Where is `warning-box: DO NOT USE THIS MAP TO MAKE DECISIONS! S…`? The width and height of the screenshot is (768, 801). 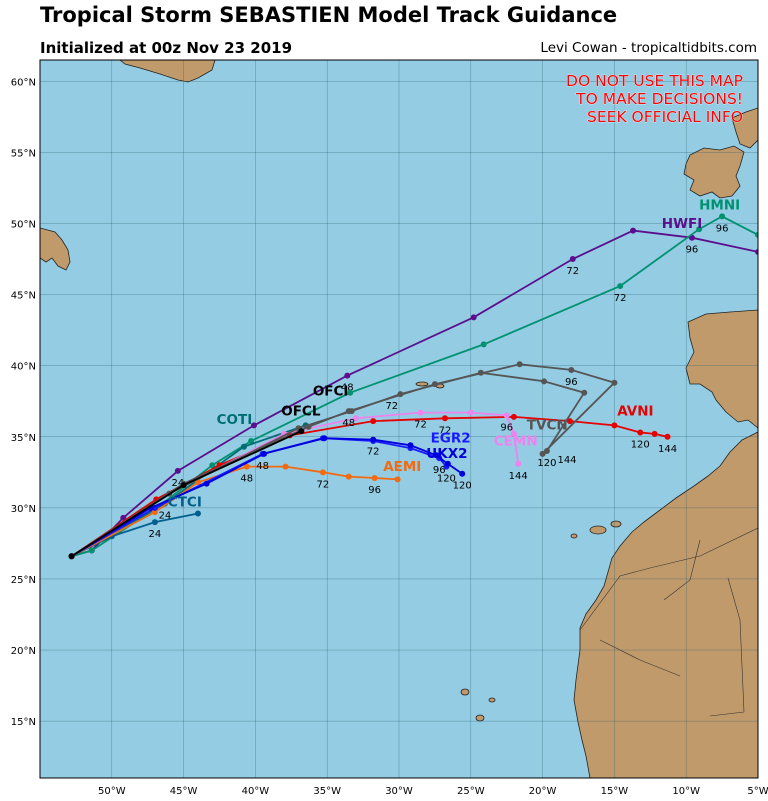
warning-box: DO NOT USE THIS MAP TO MAKE DECISIONS! S… is located at coordinates (655, 99).